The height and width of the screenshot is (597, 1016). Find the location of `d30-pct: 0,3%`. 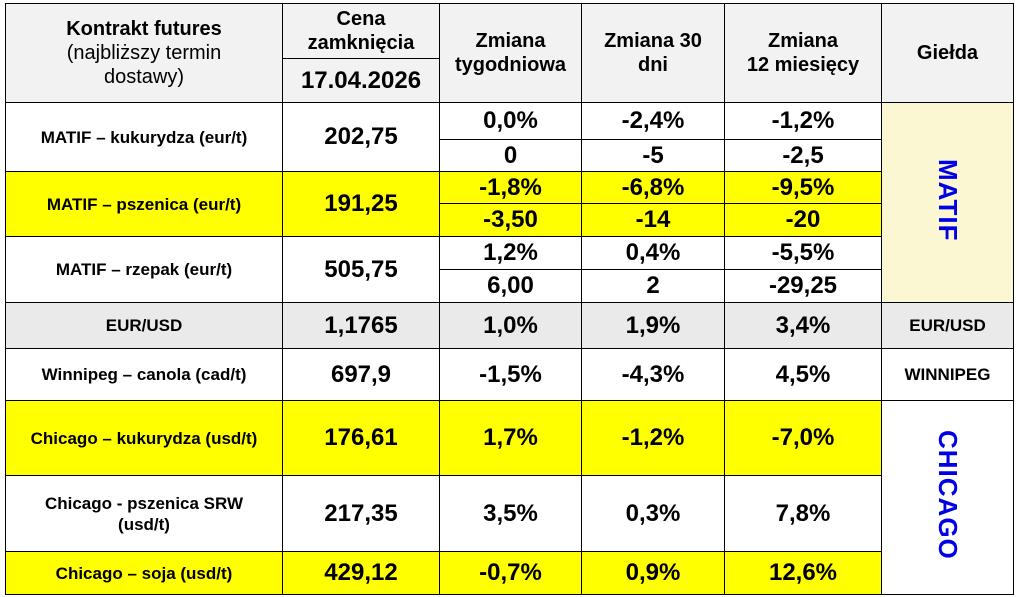

d30-pct: 0,3% is located at coordinates (653, 513).